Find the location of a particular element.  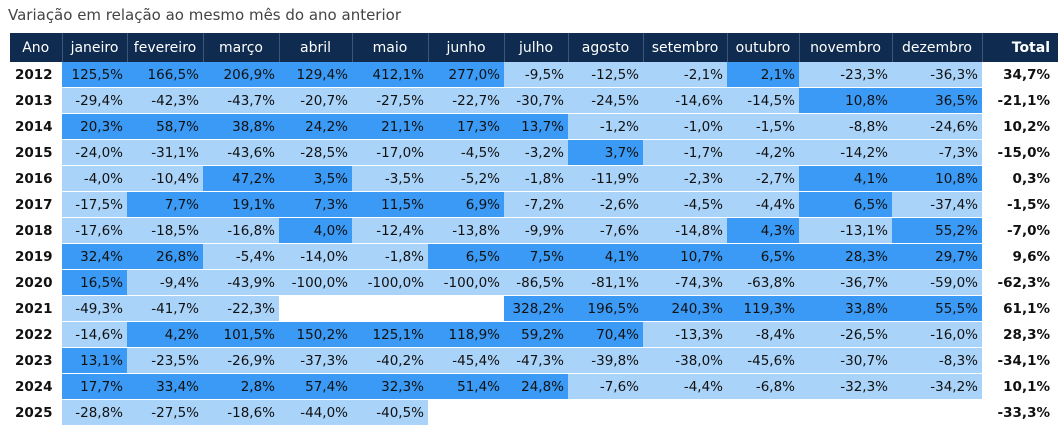

value-cell: -14,5% is located at coordinates (763, 100).